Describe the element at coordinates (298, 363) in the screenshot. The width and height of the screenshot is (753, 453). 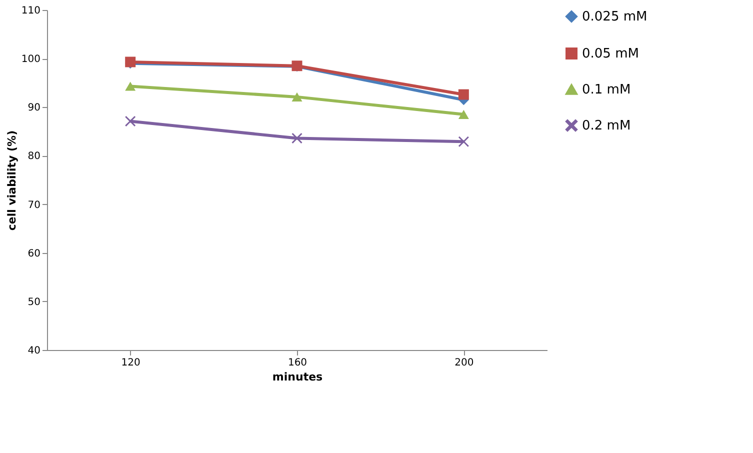
I see `x-tick-label: 160` at that location.